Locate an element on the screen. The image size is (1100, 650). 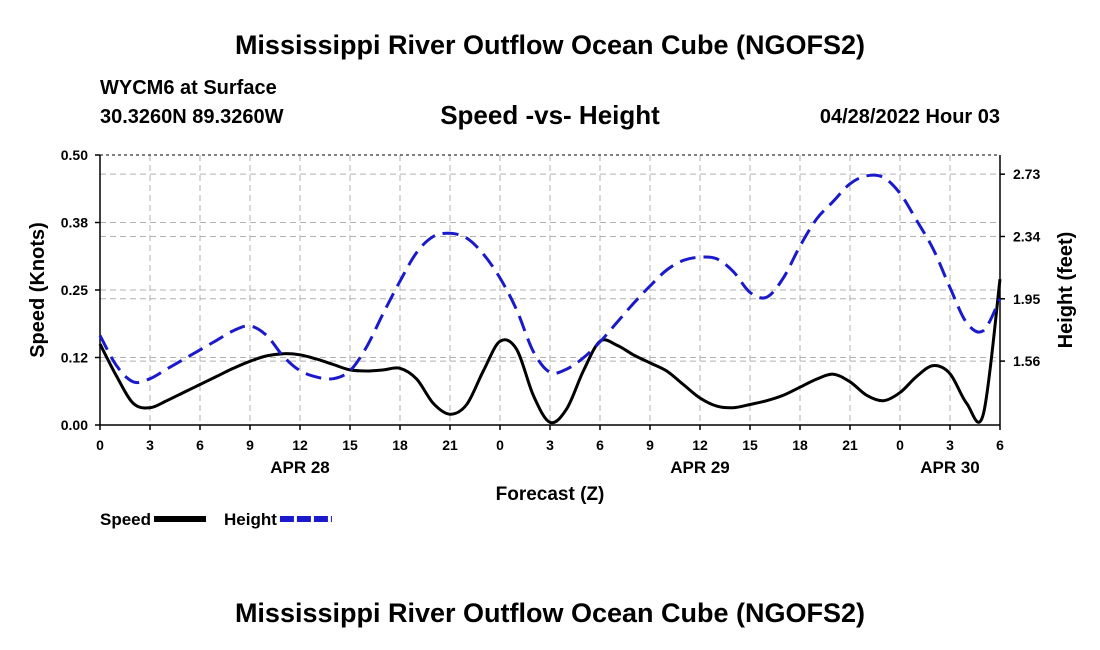
y-tick-label: 0.50 is located at coordinates (74, 155).